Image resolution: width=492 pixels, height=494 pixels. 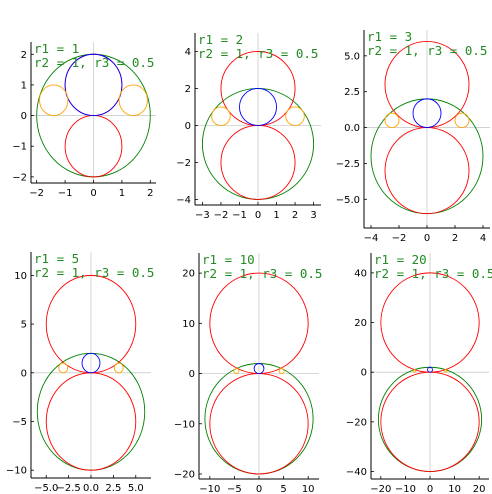 What do you see at coordinates (228, 259) in the screenshot?
I see `annotation-line-1: r1 = 10` at bounding box center [228, 259].